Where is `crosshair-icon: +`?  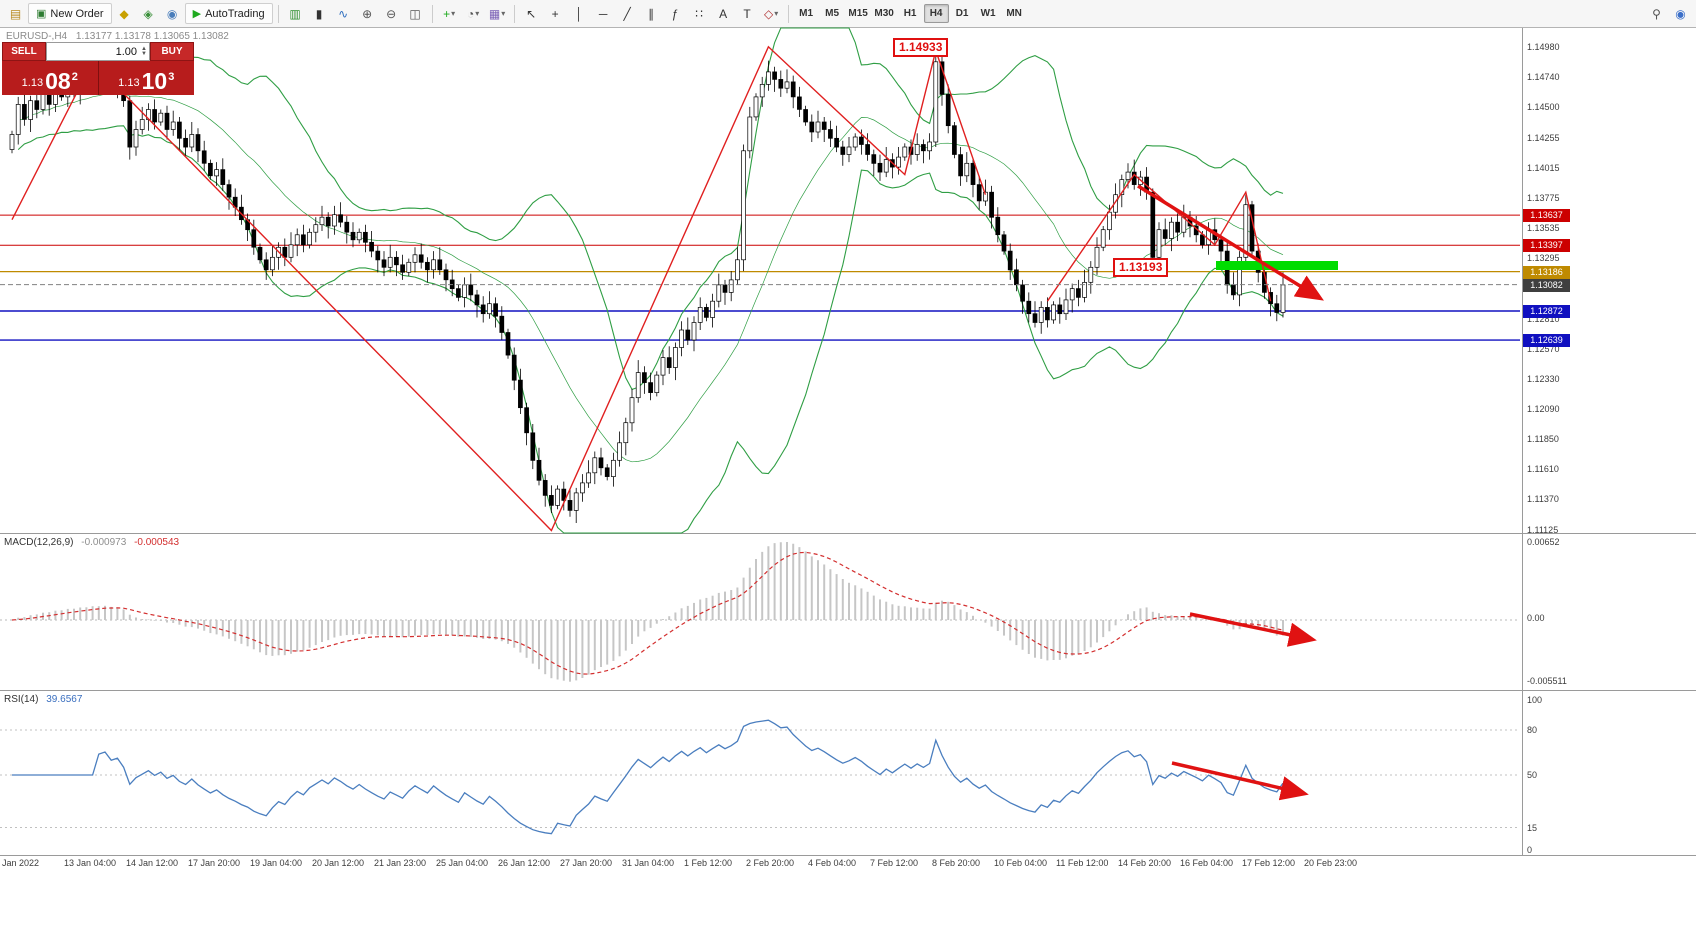 crosshair-icon: + is located at coordinates (555, 14).